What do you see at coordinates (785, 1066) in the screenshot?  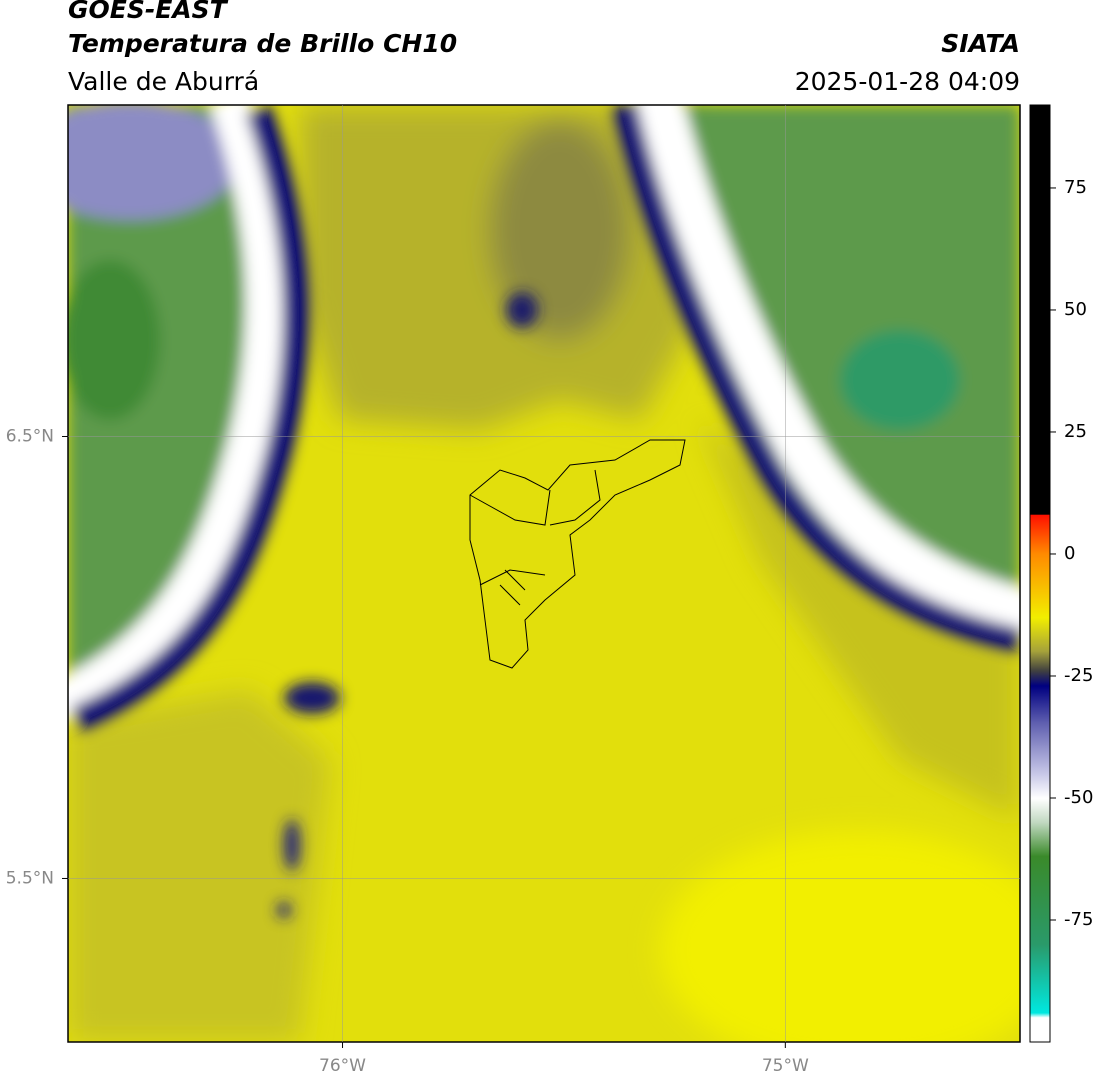 I see `lon-label: 75°W` at bounding box center [785, 1066].